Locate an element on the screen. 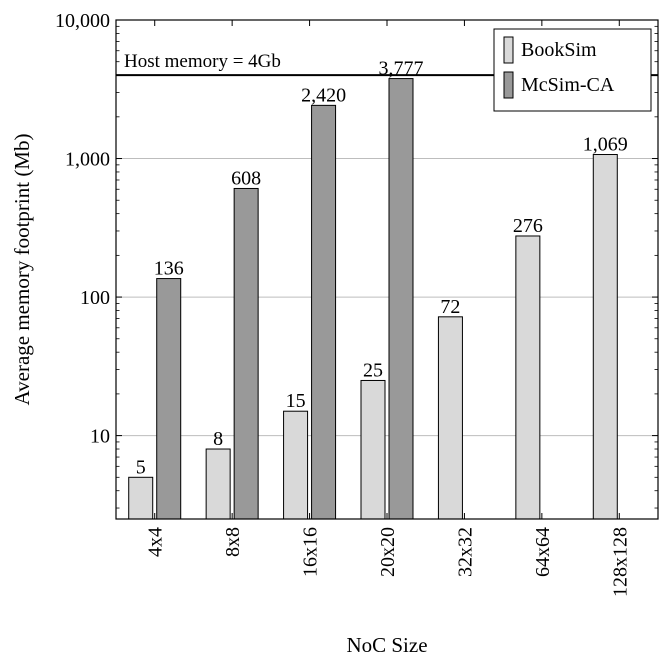  y-axis-title: Average memory footprint (Mb) is located at coordinates (22, 270).